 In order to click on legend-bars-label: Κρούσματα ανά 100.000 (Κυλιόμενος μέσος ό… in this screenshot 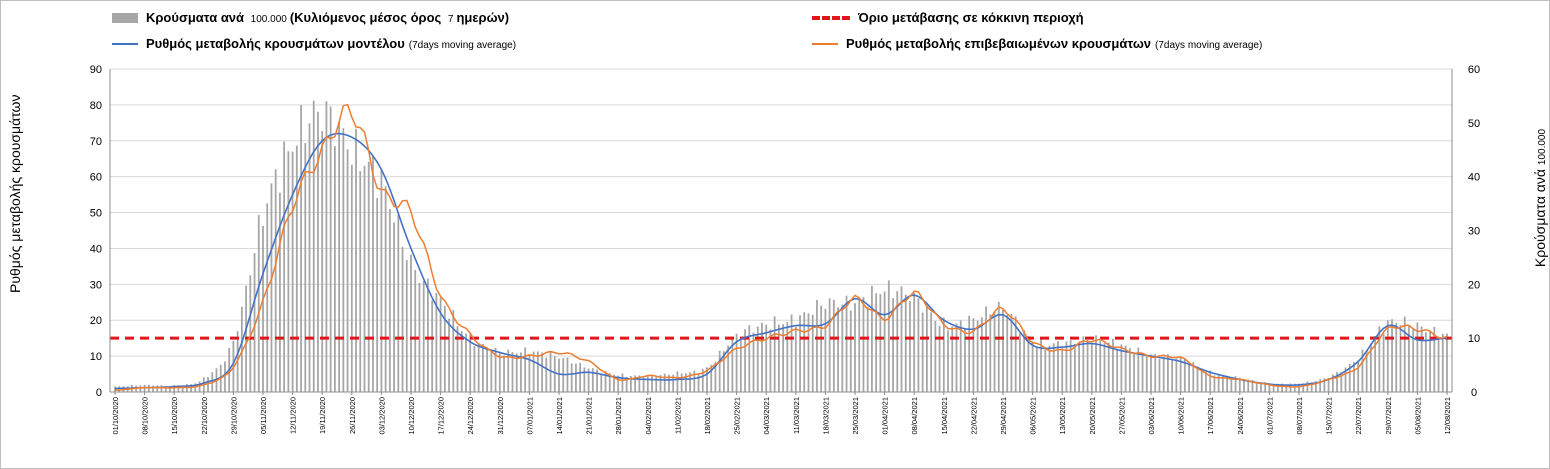, I will do `click(328, 17)`.